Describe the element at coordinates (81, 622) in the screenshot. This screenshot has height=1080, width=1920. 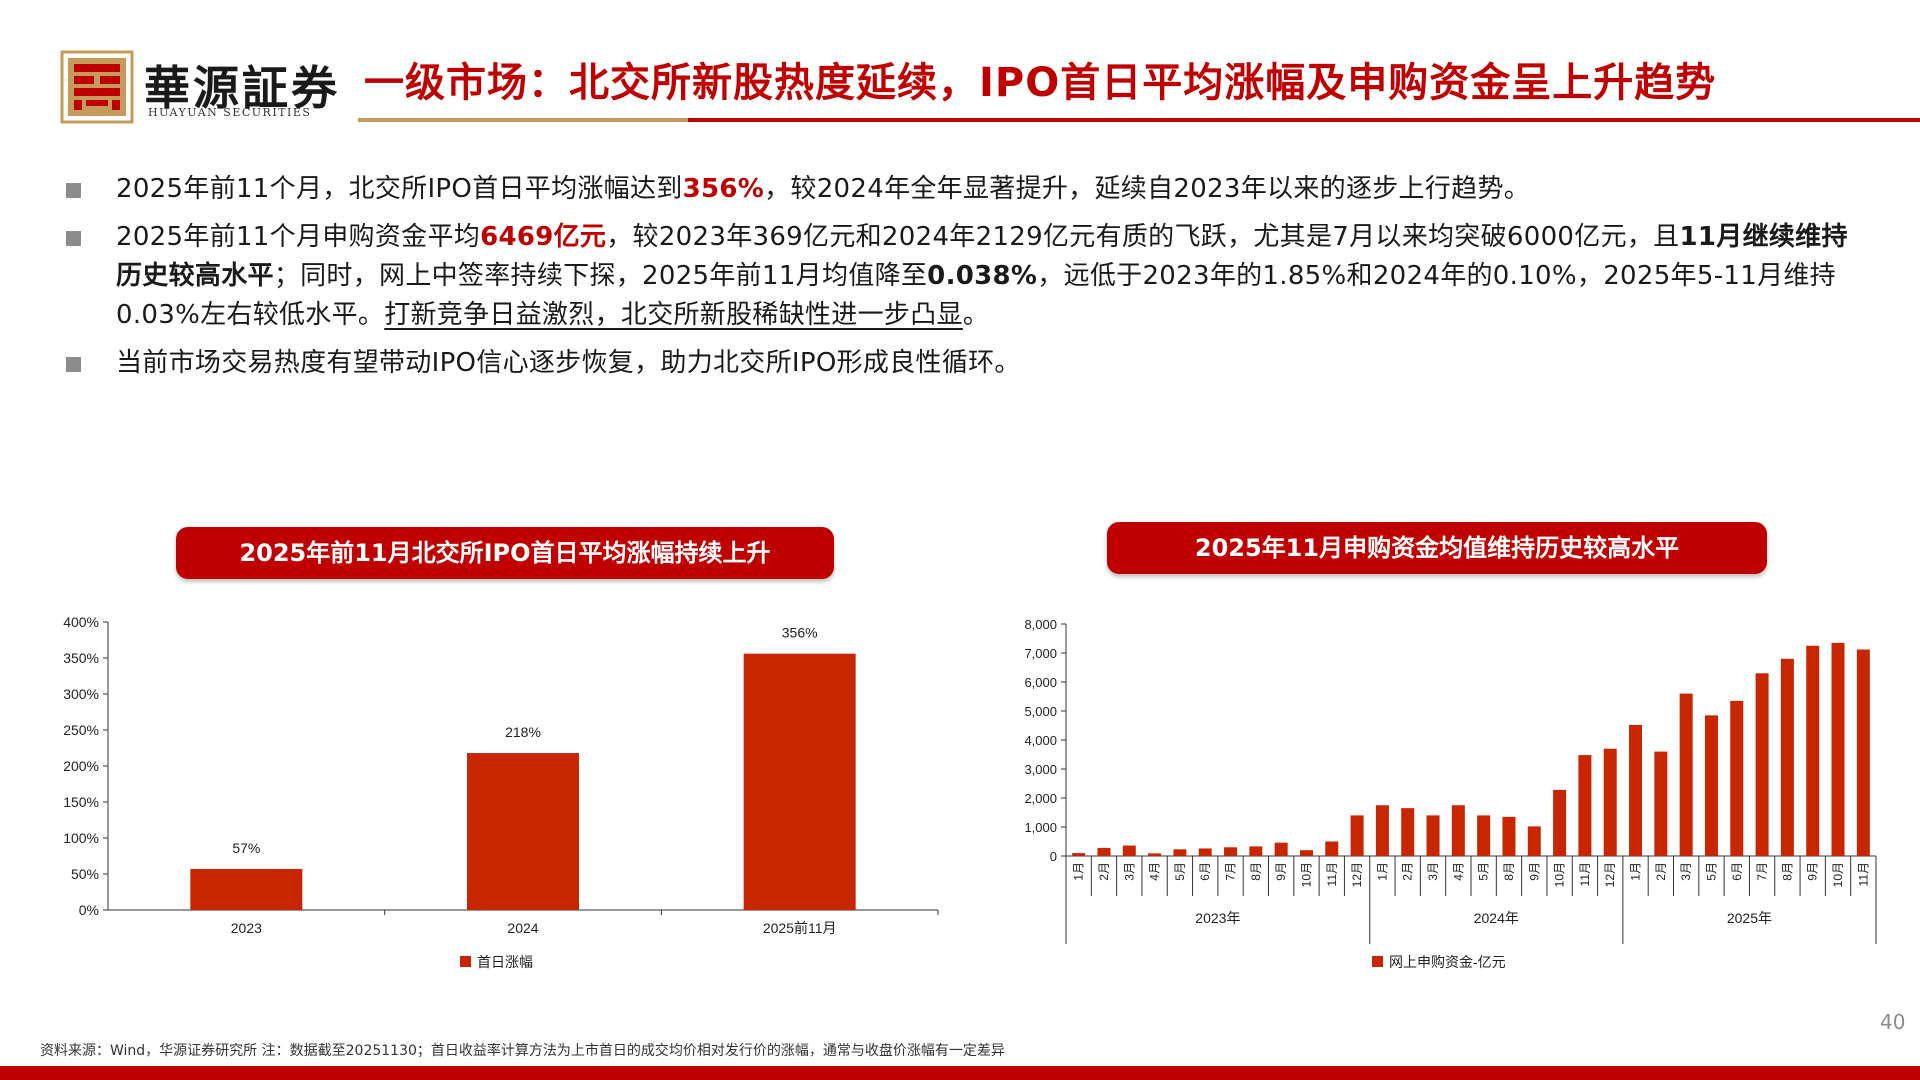
I see `y-tick-label: 400%` at that location.